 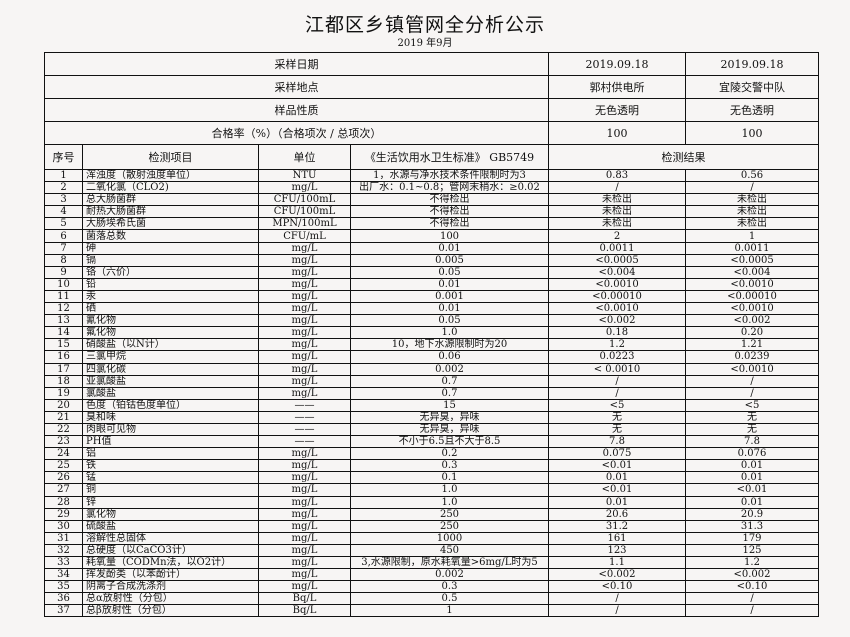 What do you see at coordinates (431, 64) in the screenshot?
I see `meta-row: 采样日期 2019.09.18 2019.09.18` at bounding box center [431, 64].